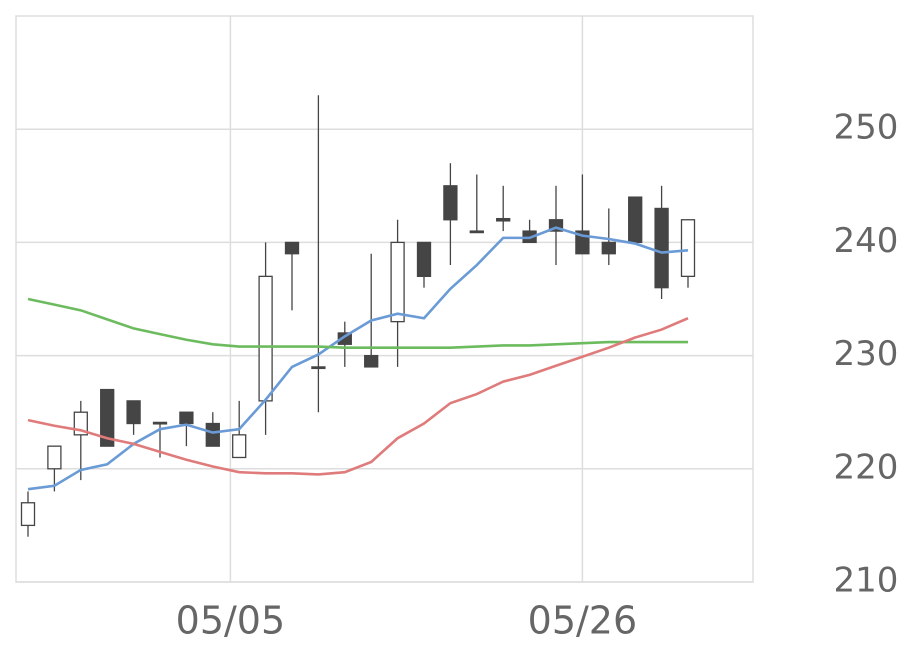 The height and width of the screenshot is (669, 920). Describe the element at coordinates (357, 323) in the screenshot. I see `moving-average-line` at that location.